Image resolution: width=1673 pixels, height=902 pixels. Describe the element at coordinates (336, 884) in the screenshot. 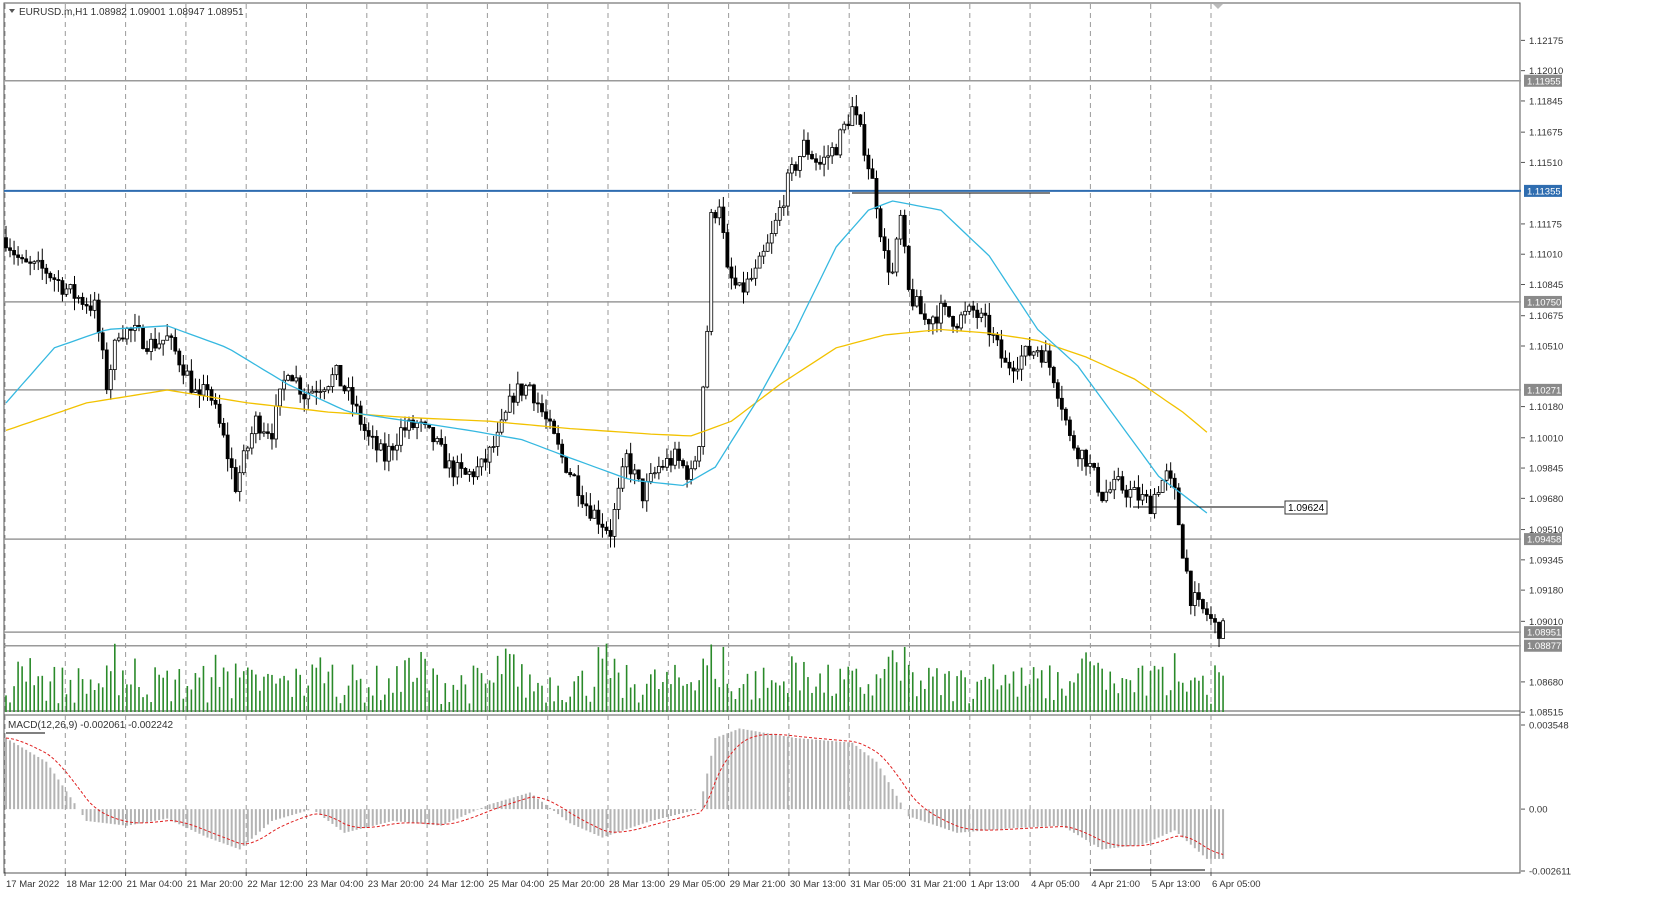

I see `time-tick-label: 23 Mar 04:00` at that location.